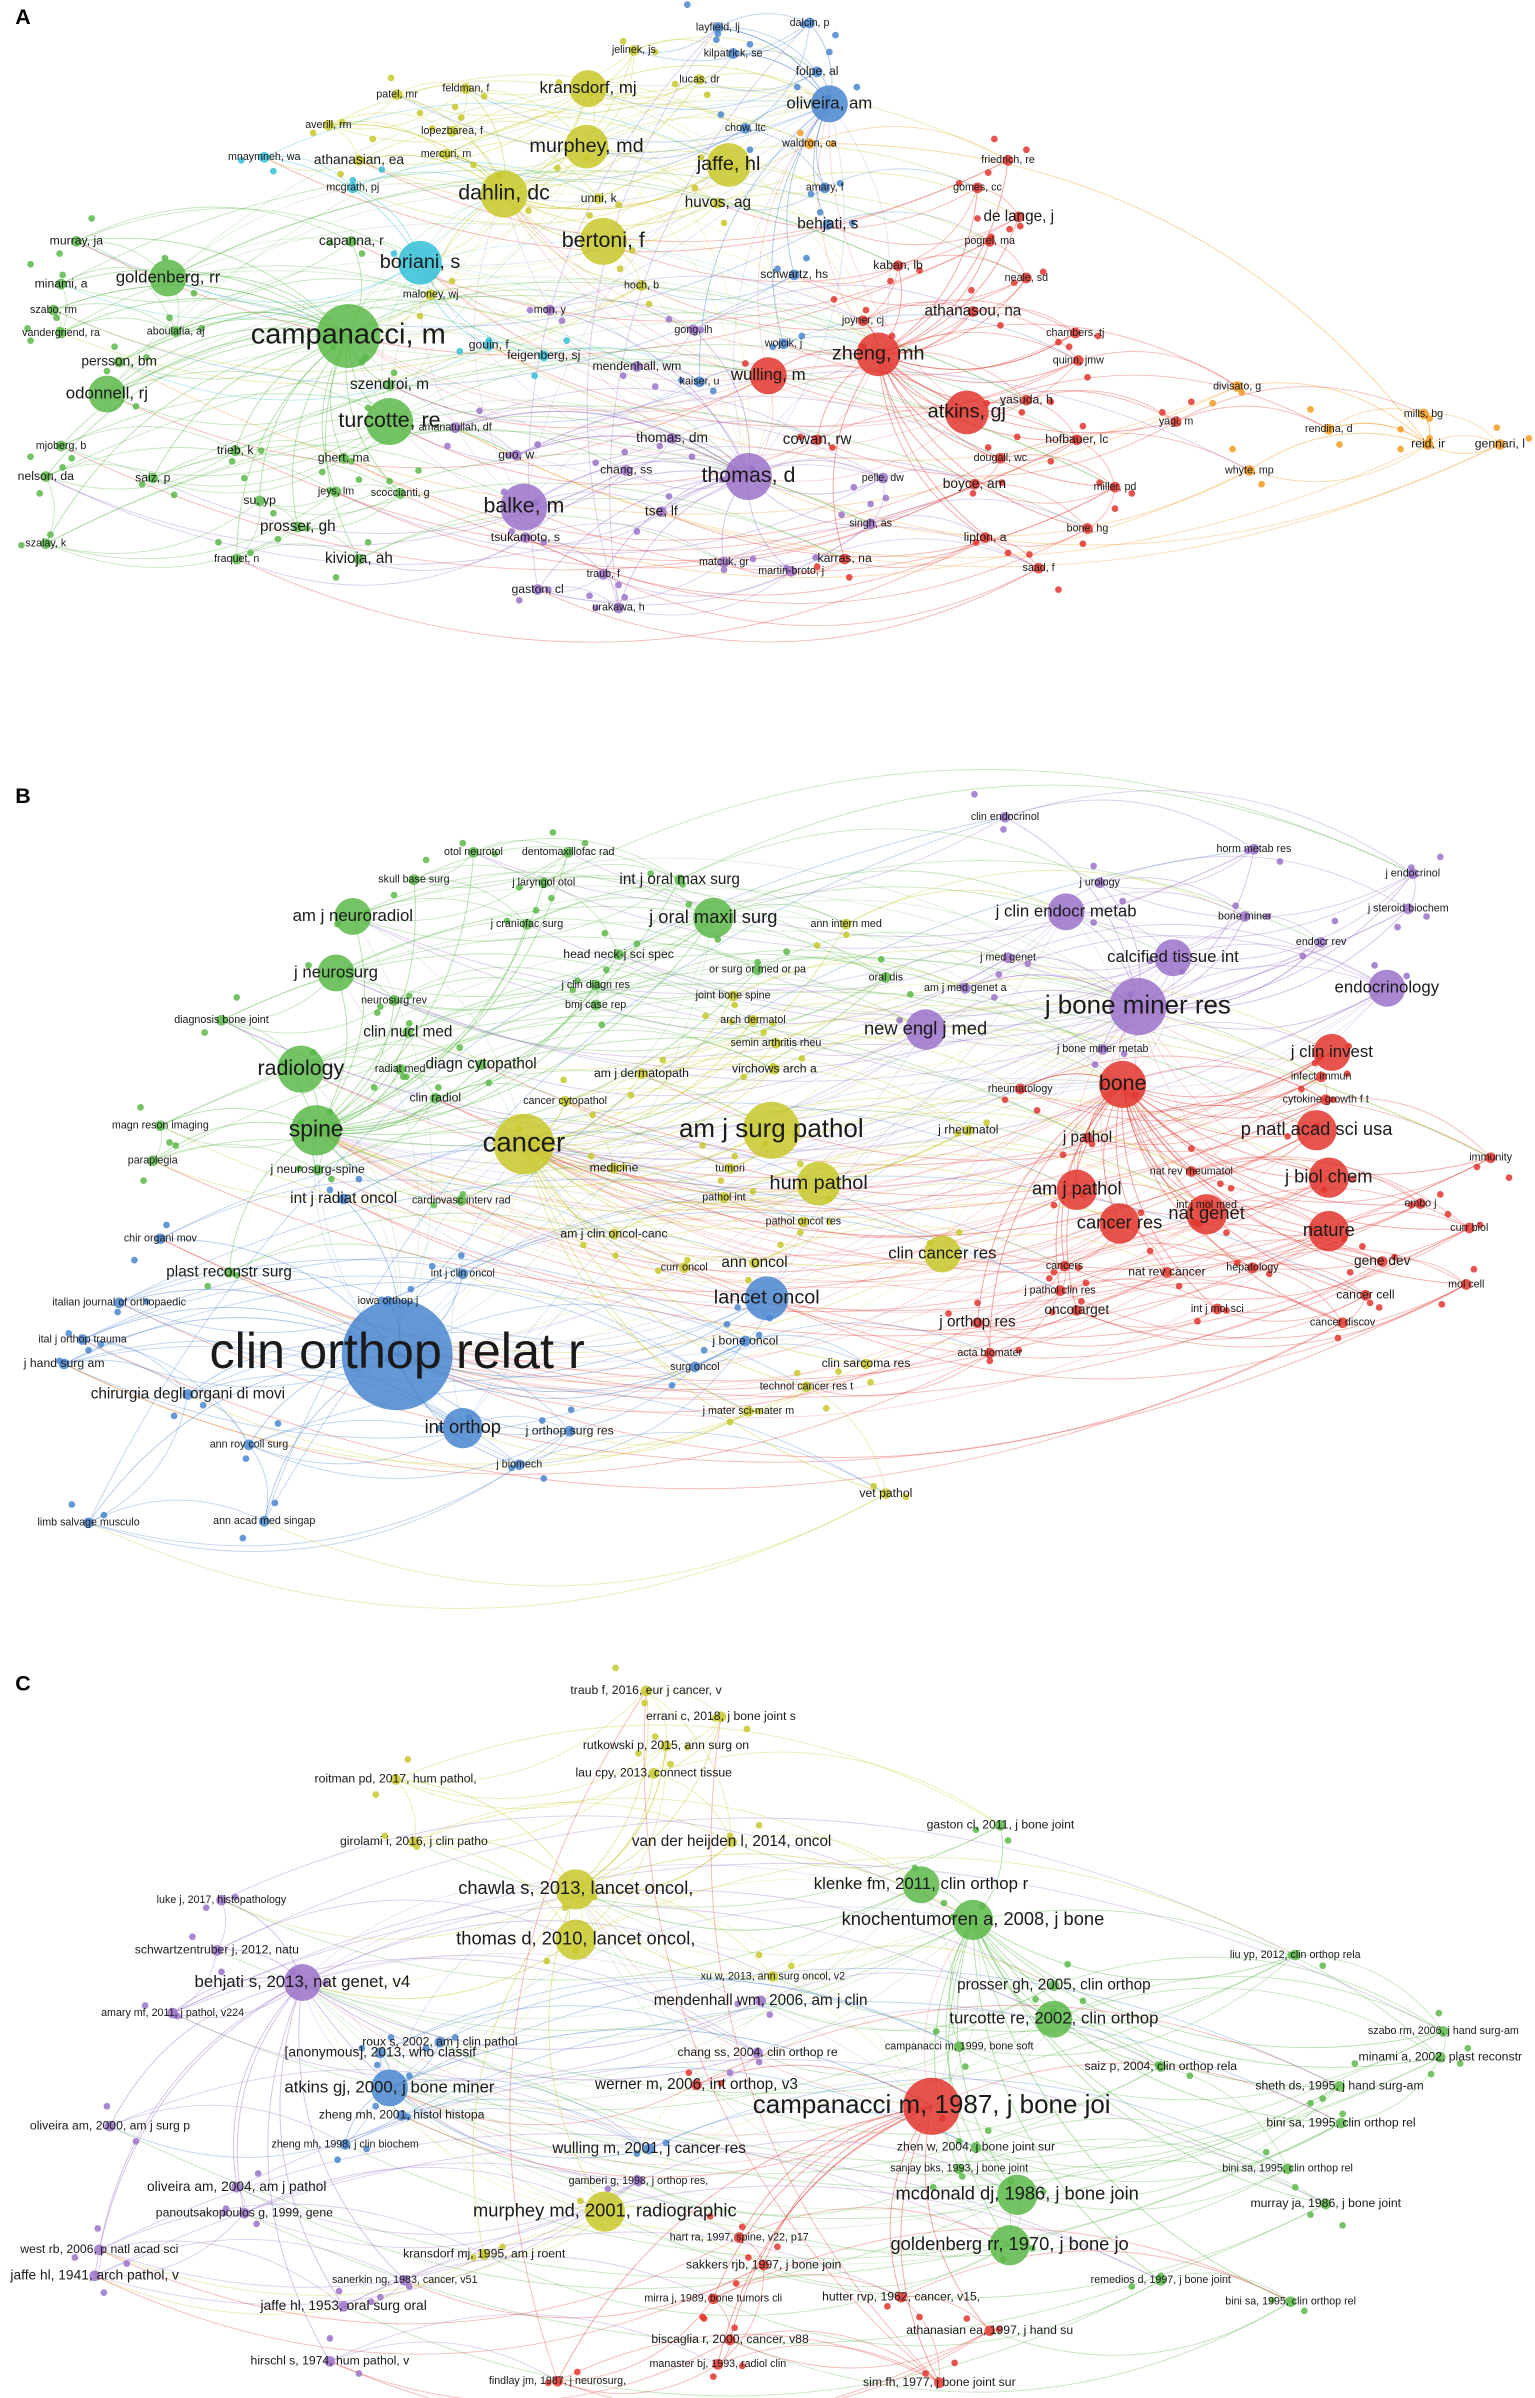  What do you see at coordinates (783, 344) in the screenshot?
I see `node-label: wojcik, j` at bounding box center [783, 344].